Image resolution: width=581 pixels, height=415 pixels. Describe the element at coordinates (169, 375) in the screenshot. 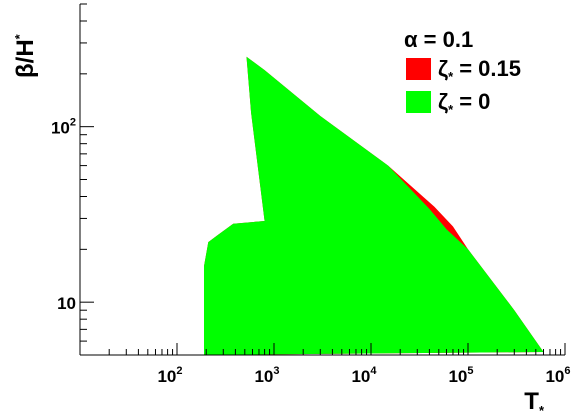

I see `x-tick-label: 10²` at that location.